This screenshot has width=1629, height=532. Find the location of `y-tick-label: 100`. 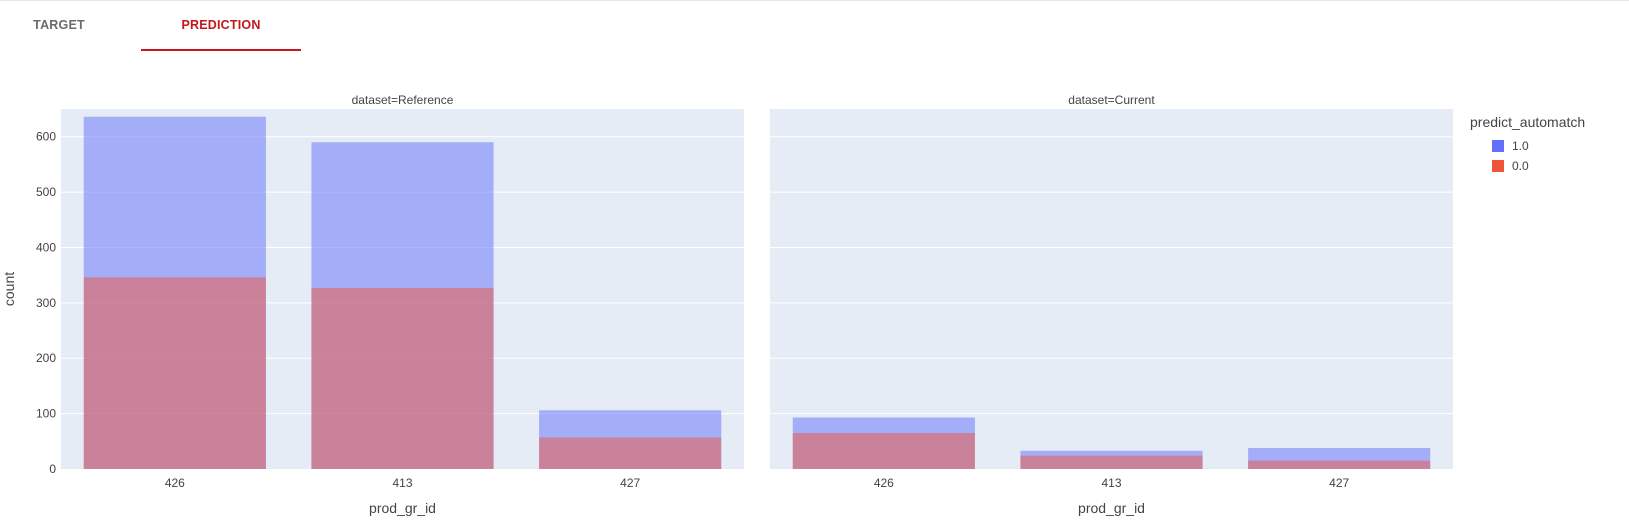

y-tick-label: 100 is located at coordinates (46, 414).